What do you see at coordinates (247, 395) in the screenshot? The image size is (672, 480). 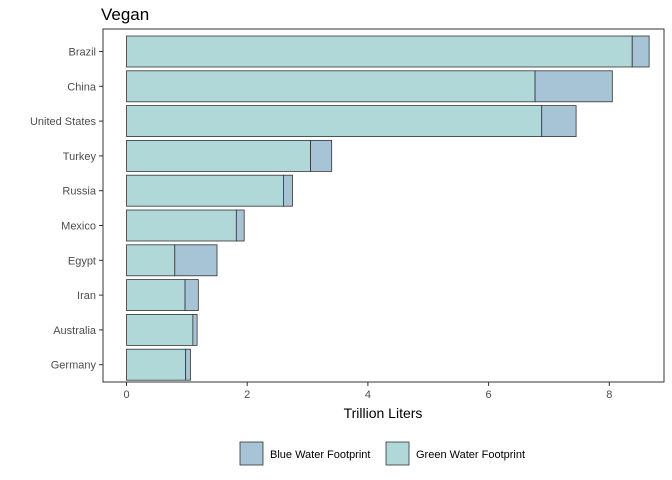 I see `x-tick-label: 2` at bounding box center [247, 395].